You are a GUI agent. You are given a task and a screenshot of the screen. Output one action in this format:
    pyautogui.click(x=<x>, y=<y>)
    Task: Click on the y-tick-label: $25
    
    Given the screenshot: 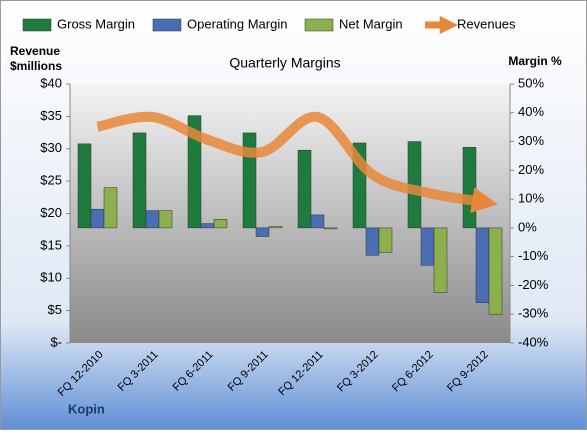 What is the action you would take?
    pyautogui.click(x=51, y=180)
    